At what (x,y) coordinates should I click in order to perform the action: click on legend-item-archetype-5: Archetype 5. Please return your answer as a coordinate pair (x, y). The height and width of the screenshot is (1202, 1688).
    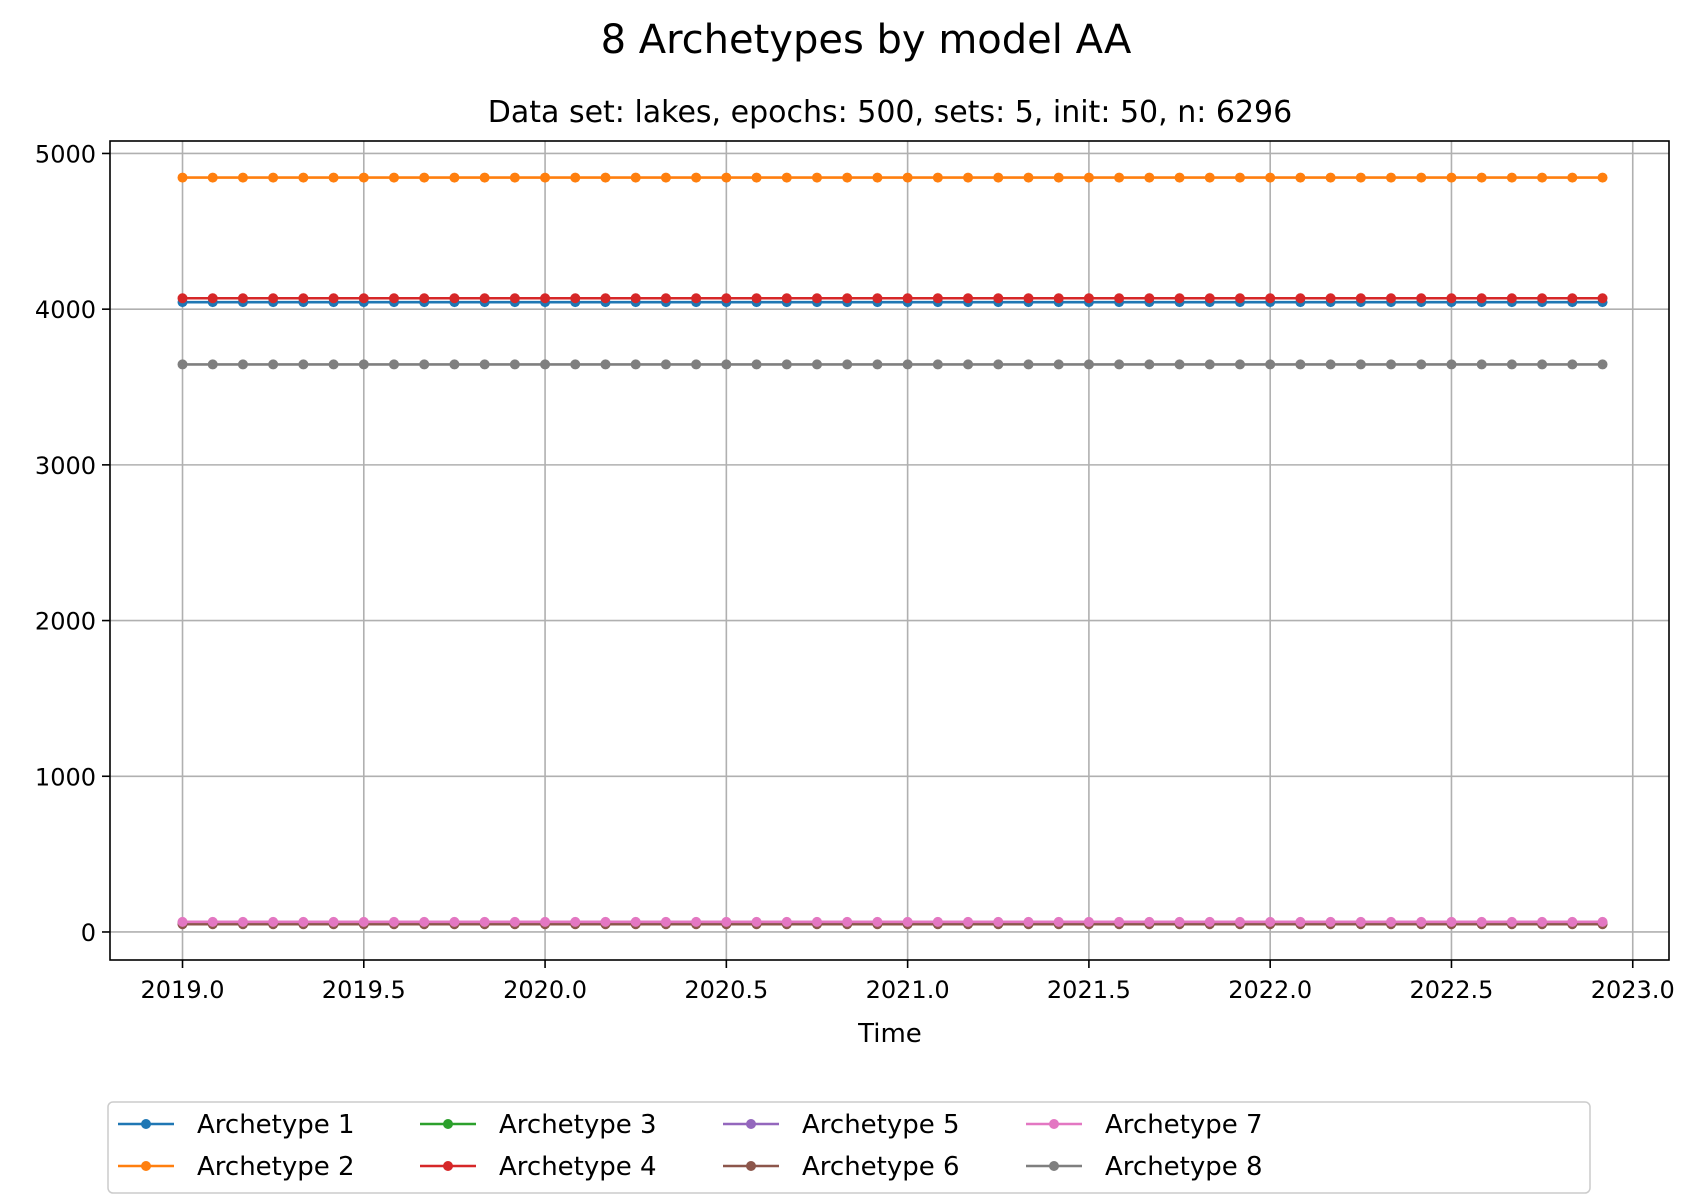
    Looking at the image, I should click on (841, 1125).